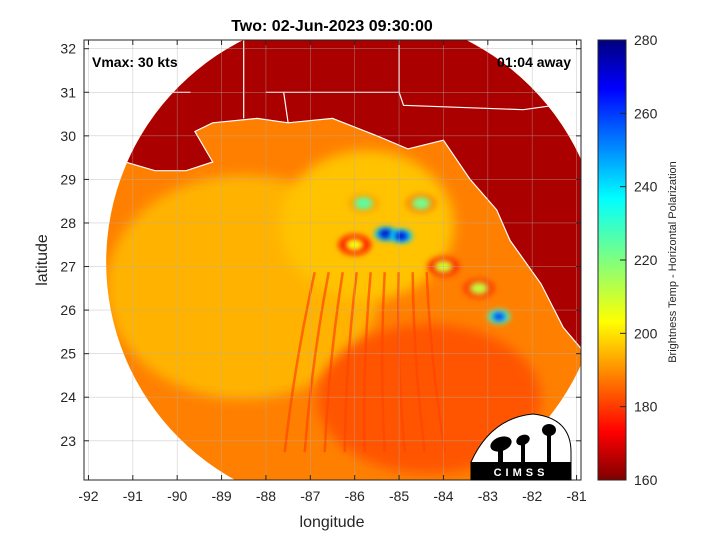  What do you see at coordinates (68, 397) in the screenshot?
I see `y-tick-label: 24` at bounding box center [68, 397].